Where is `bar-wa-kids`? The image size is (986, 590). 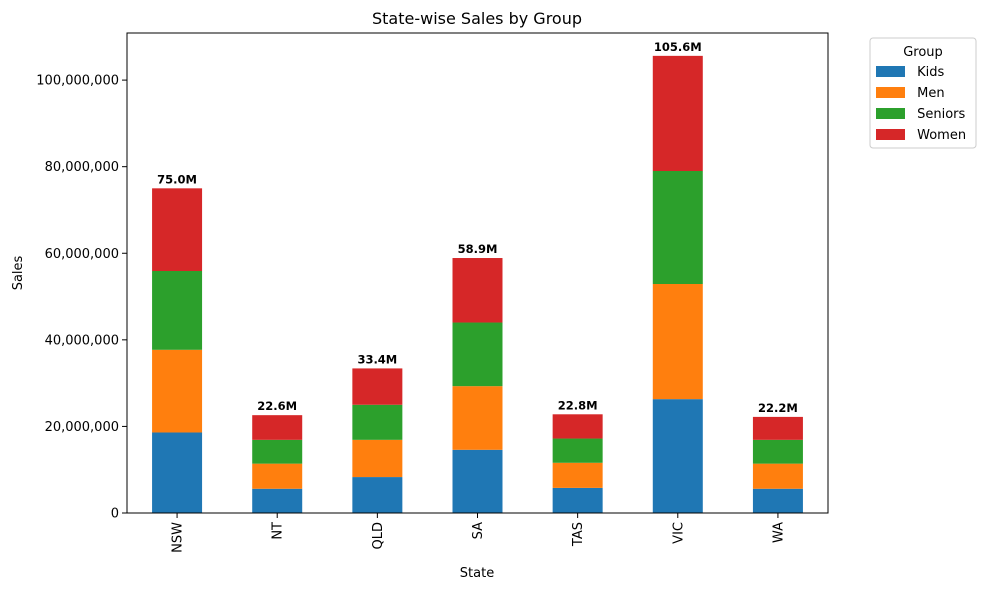
bar-wa-kids is located at coordinates (777, 500).